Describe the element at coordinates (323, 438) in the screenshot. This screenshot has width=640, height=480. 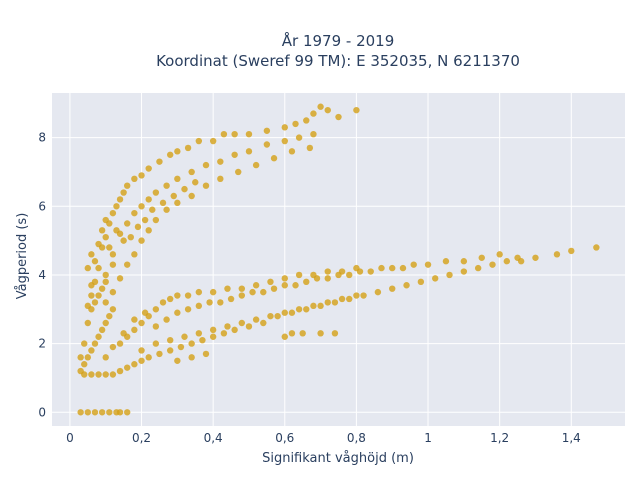
I see `x-axis-ticks: 0 0,2 0,4 0,6 0,8 1 1,2 1,4` at that location.